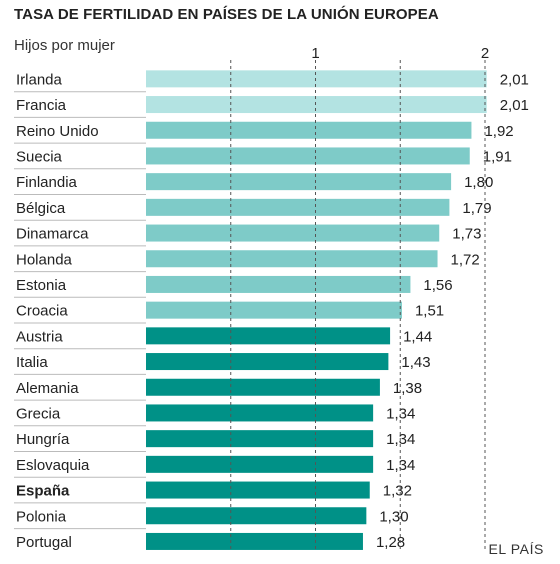 Image resolution: width=560 pixels, height=564 pixels. I want to click on chart-subtitle: Hijos por mujer, so click(64, 45).